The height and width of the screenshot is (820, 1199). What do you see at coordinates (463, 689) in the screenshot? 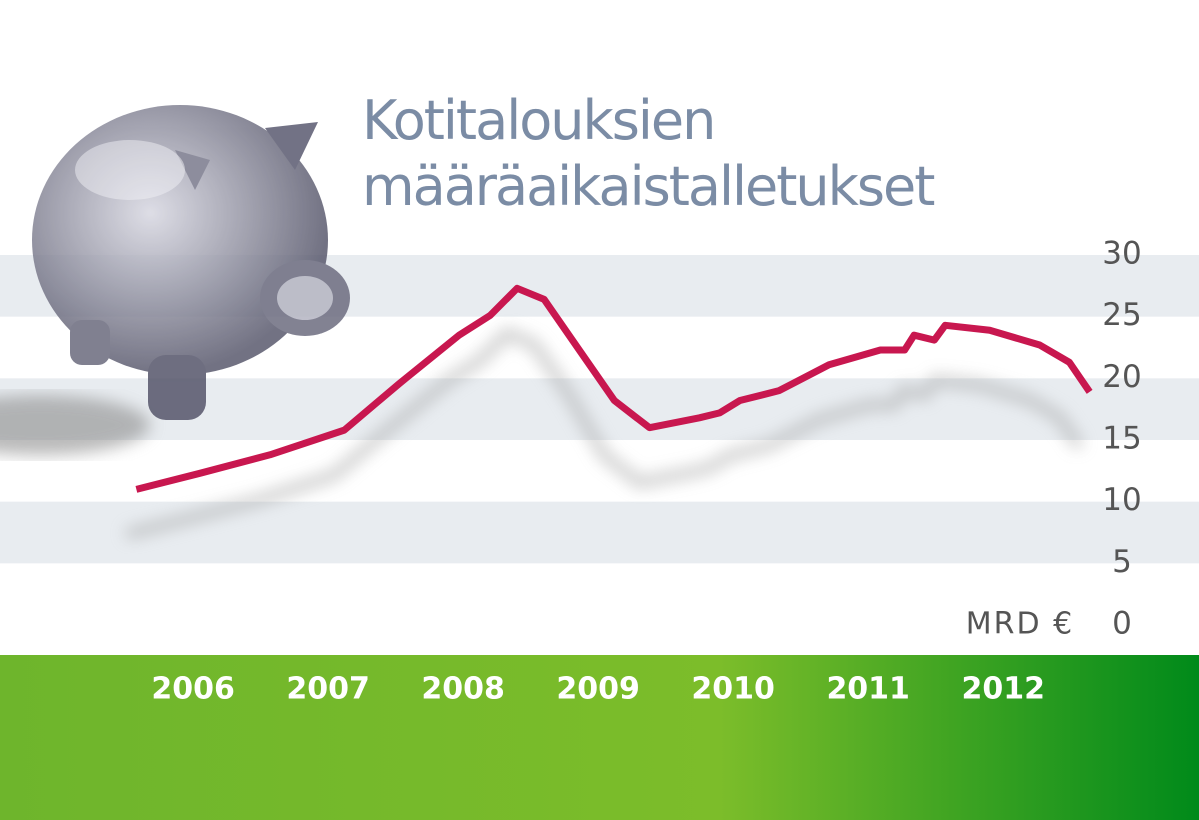
I see `x-tick-label: 2008` at bounding box center [463, 689].